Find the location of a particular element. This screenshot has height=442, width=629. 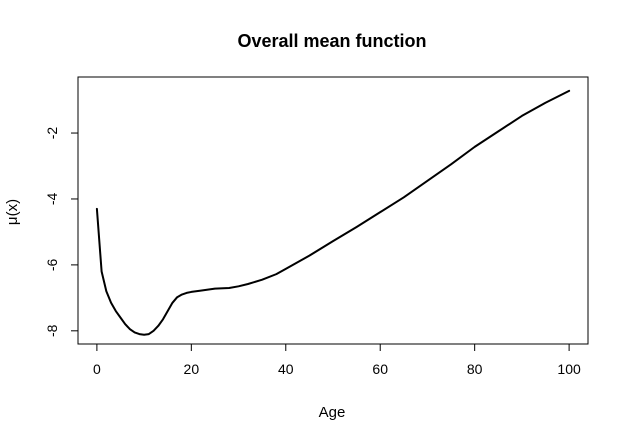

x-tick-label: 60 is located at coordinates (380, 369).